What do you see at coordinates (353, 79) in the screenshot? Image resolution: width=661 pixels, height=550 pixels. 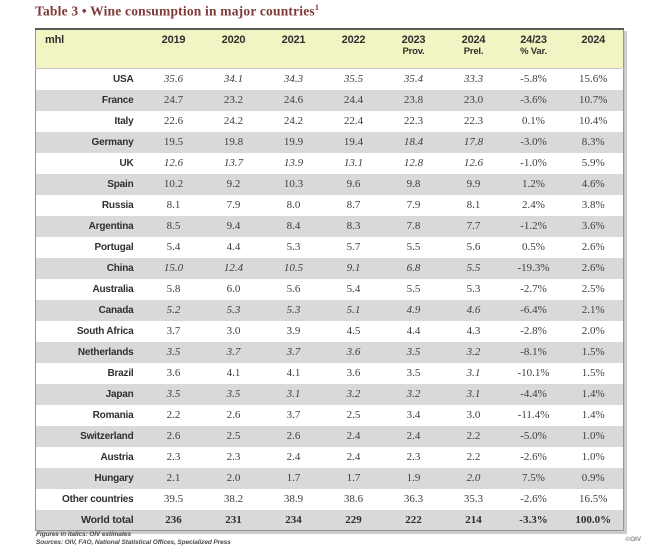 I see `value-cell: 35.5` at bounding box center [353, 79].